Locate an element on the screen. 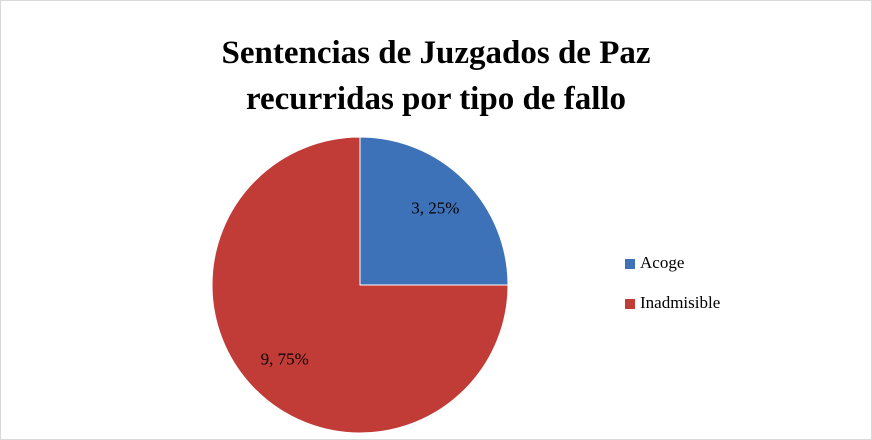  legend-label: Inadmisible is located at coordinates (680, 302).